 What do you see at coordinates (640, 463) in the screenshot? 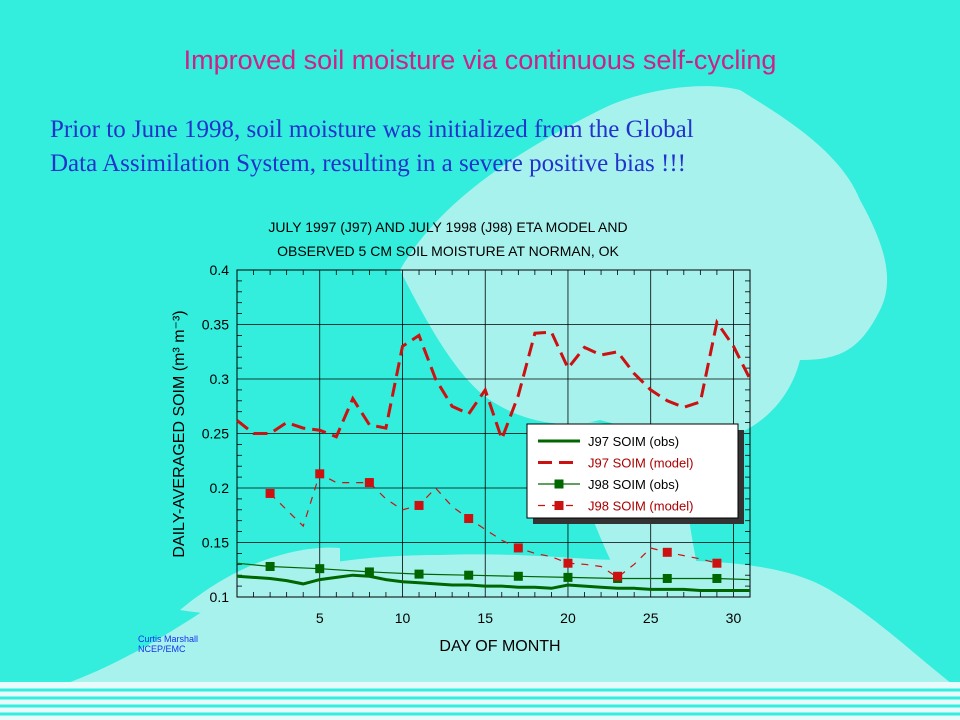
I see `legend-label-1: J97 SOIM (model)` at bounding box center [640, 463].